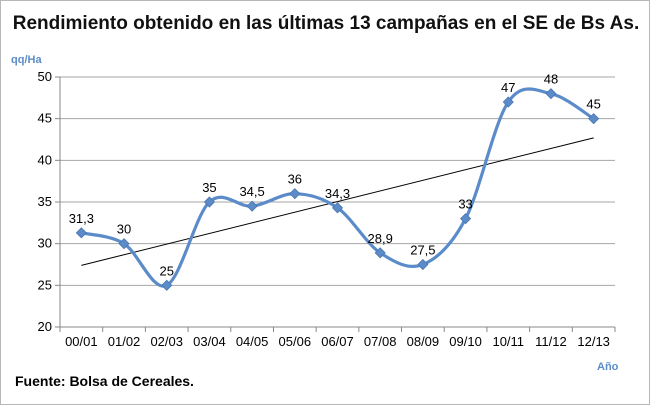 This screenshot has width=650, height=406. Describe the element at coordinates (81, 233) in the screenshot. I see `data-point-00/01` at that location.